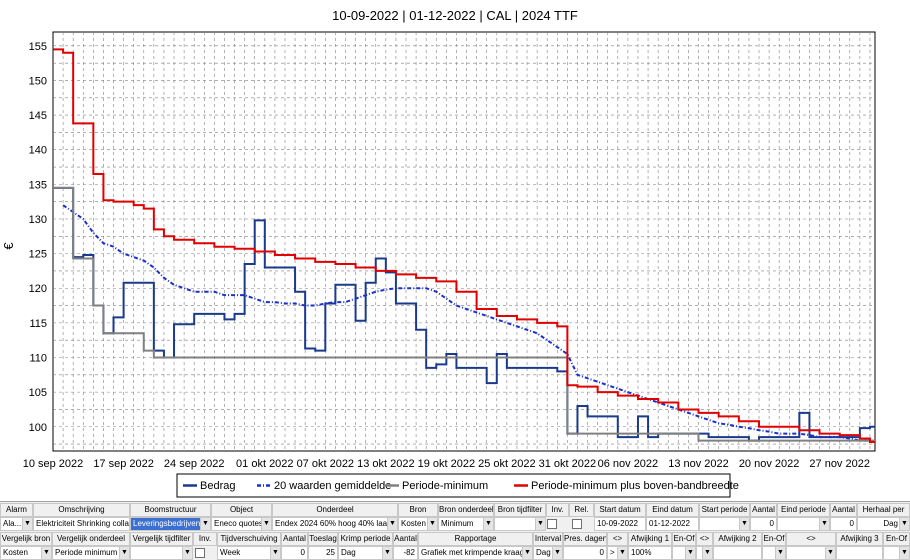  Describe the element at coordinates (26, 553) in the screenshot. I see `vergelijk-bron-select: Kosten ▼` at that location.